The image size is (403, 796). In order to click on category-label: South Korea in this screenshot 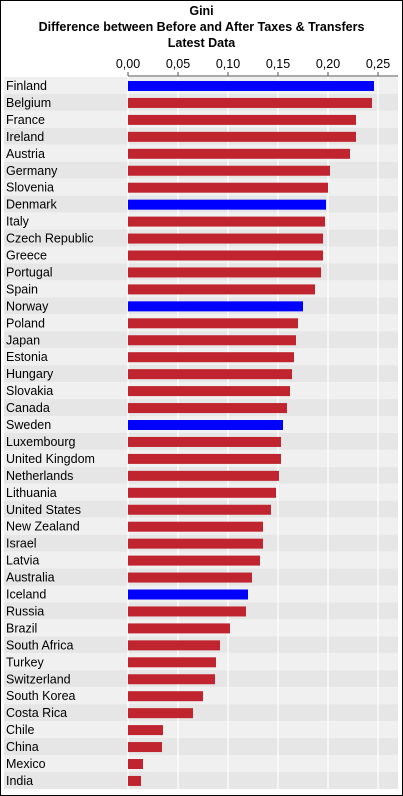, I will do `click(41, 696)`.